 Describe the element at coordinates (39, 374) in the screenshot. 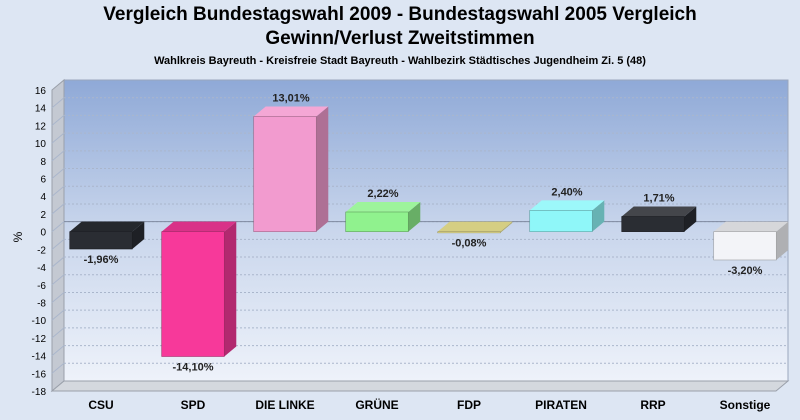

I see `y-tick-label: -16` at that location.